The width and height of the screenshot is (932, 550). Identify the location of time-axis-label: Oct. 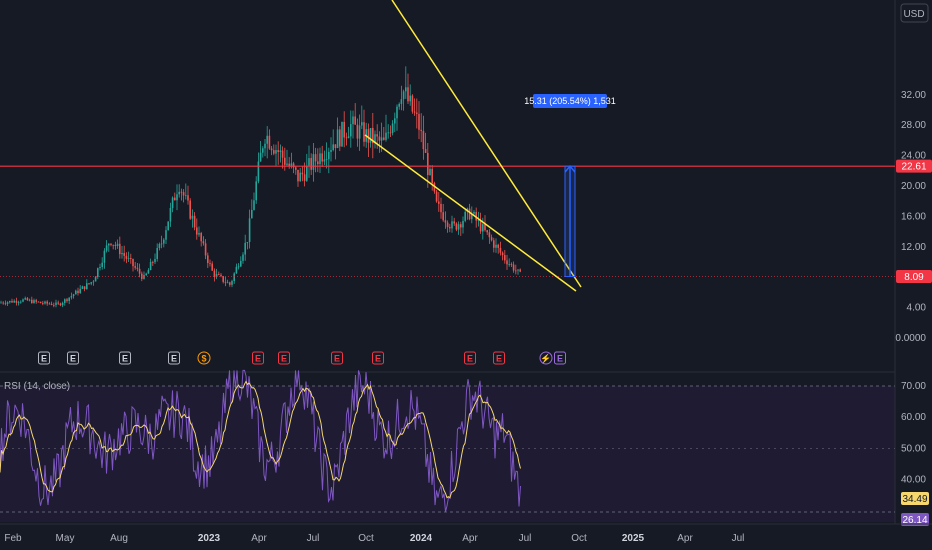
(366, 538).